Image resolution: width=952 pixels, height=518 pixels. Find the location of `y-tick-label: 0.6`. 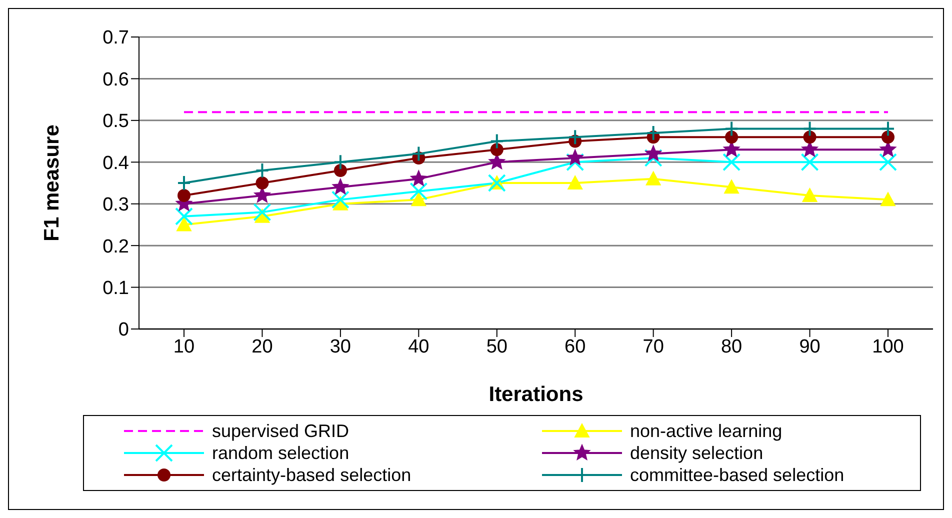

y-tick-label: 0.6 is located at coordinates (115, 79).